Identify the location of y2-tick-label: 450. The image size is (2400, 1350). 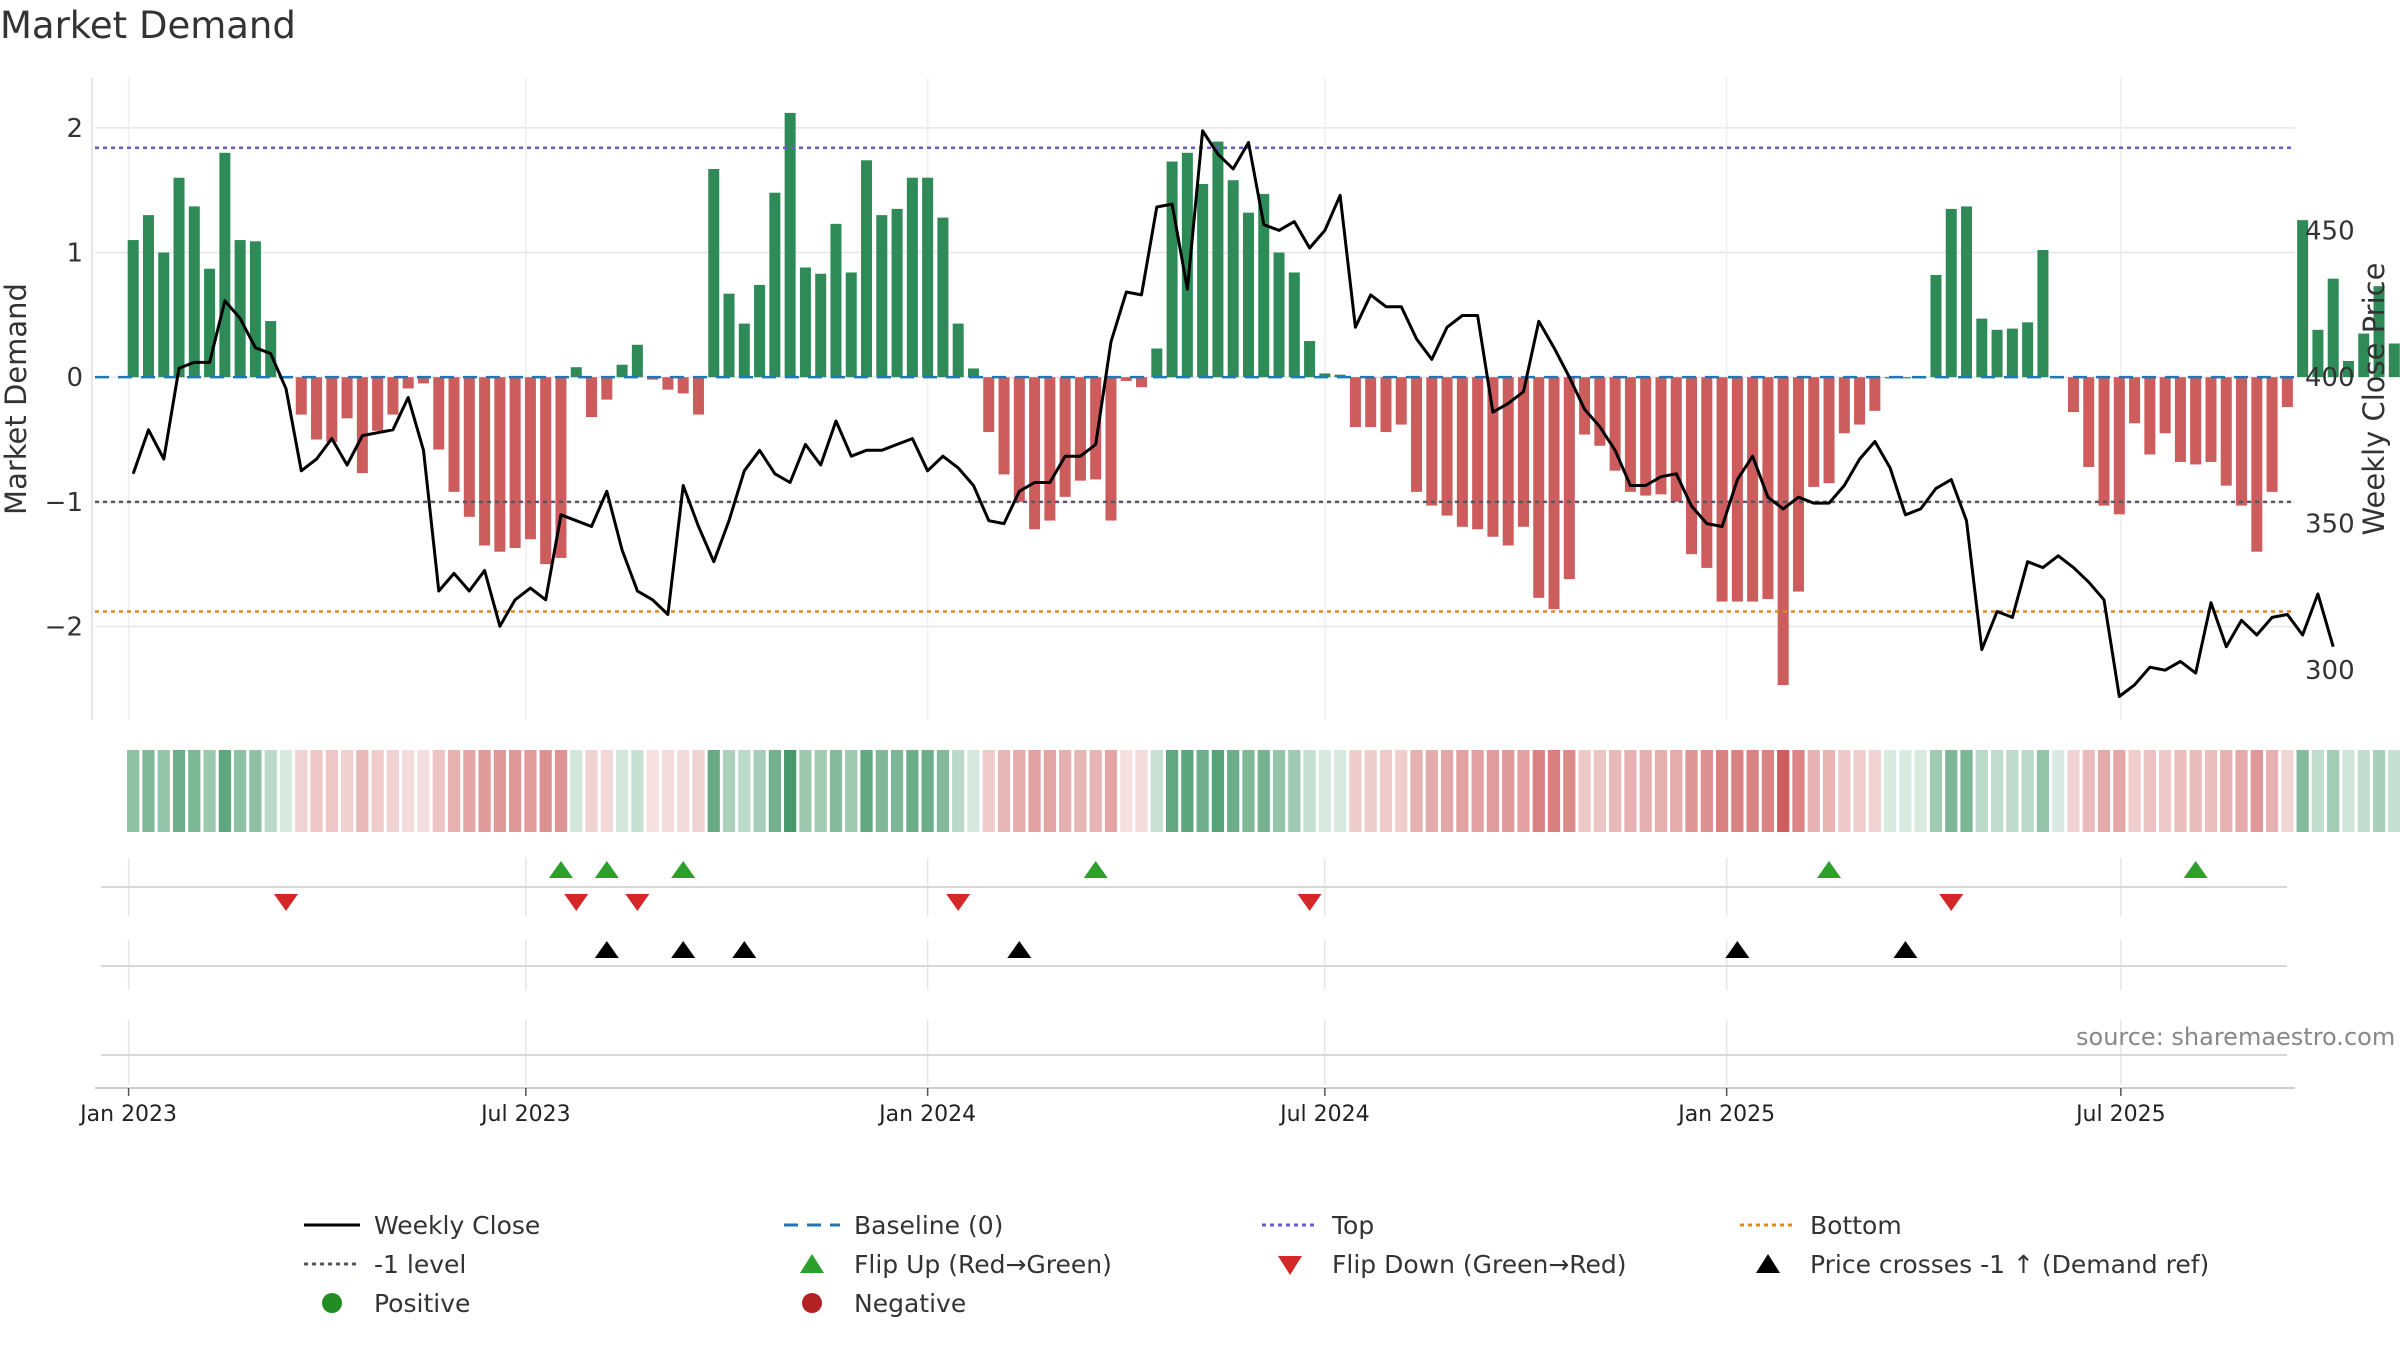
(2330, 231).